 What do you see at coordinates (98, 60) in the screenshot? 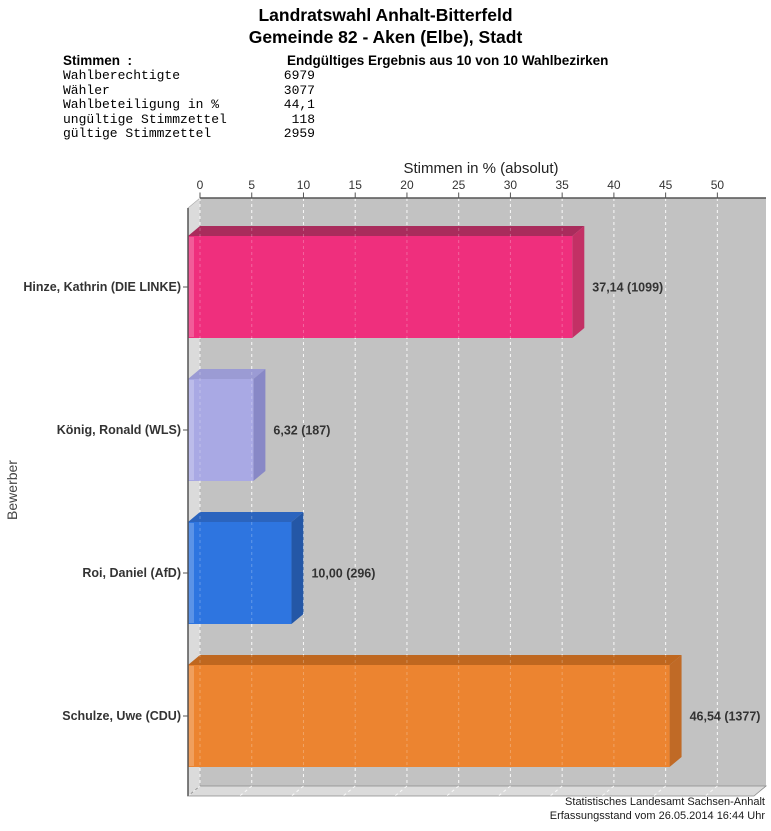
I see `stimmen-label: Stimmen :` at bounding box center [98, 60].